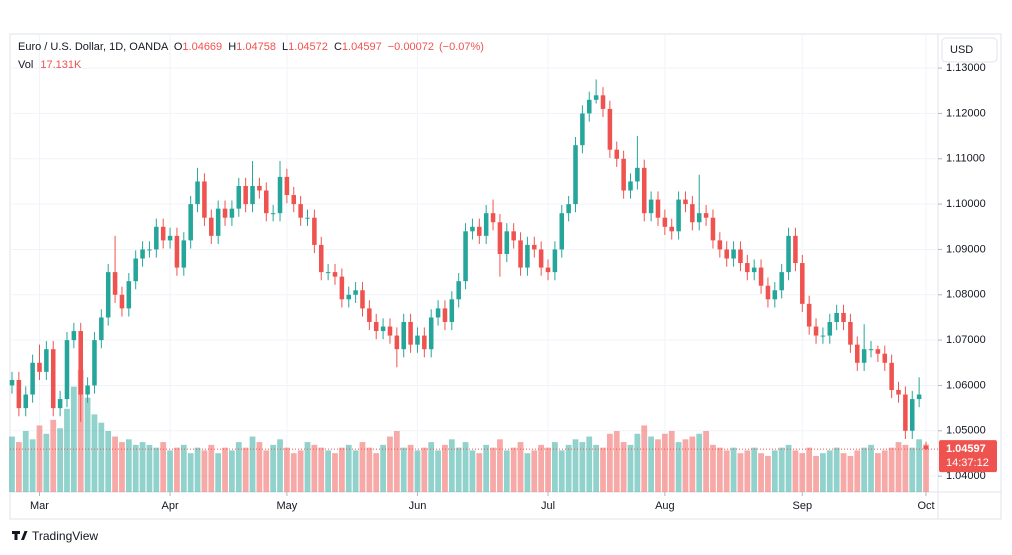 This screenshot has height=555, width=1012. I want to click on currency-label: USD, so click(961, 50).